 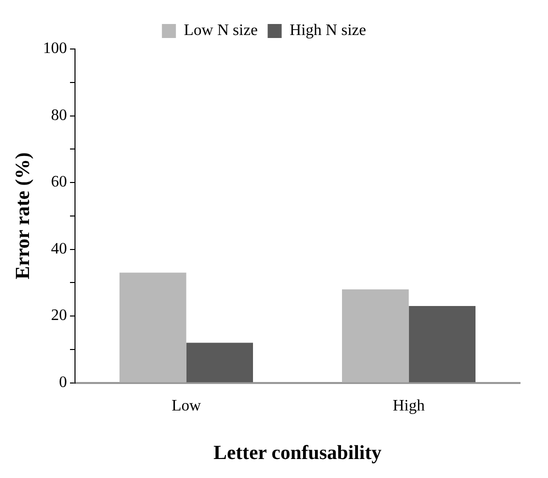 I want to click on legend-label: High N size, so click(x=328, y=31).